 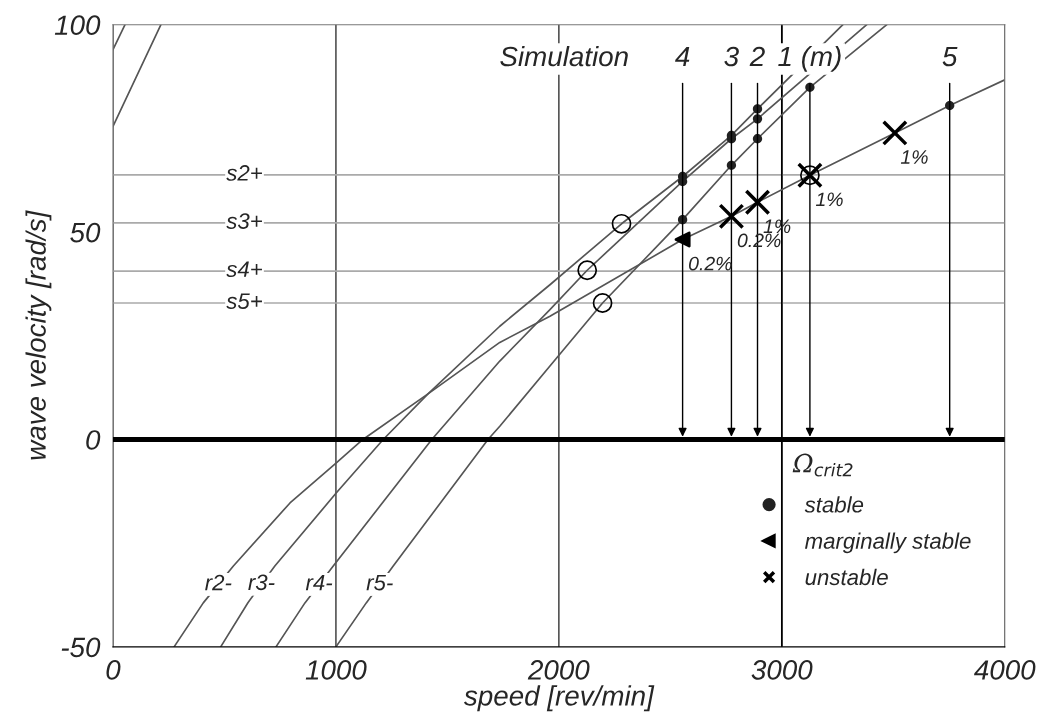 What do you see at coordinates (1005, 670) in the screenshot?
I see `x-tick-label: 4000` at bounding box center [1005, 670].